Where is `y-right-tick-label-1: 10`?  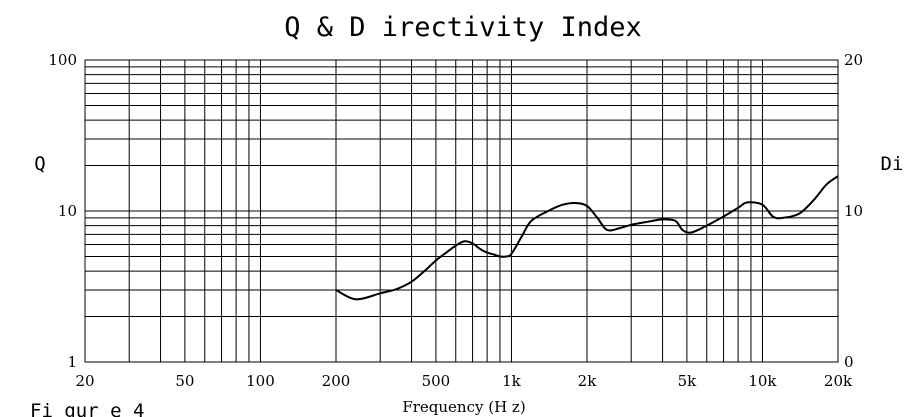
y-right-tick-label-1: 10 is located at coordinates (853, 211).